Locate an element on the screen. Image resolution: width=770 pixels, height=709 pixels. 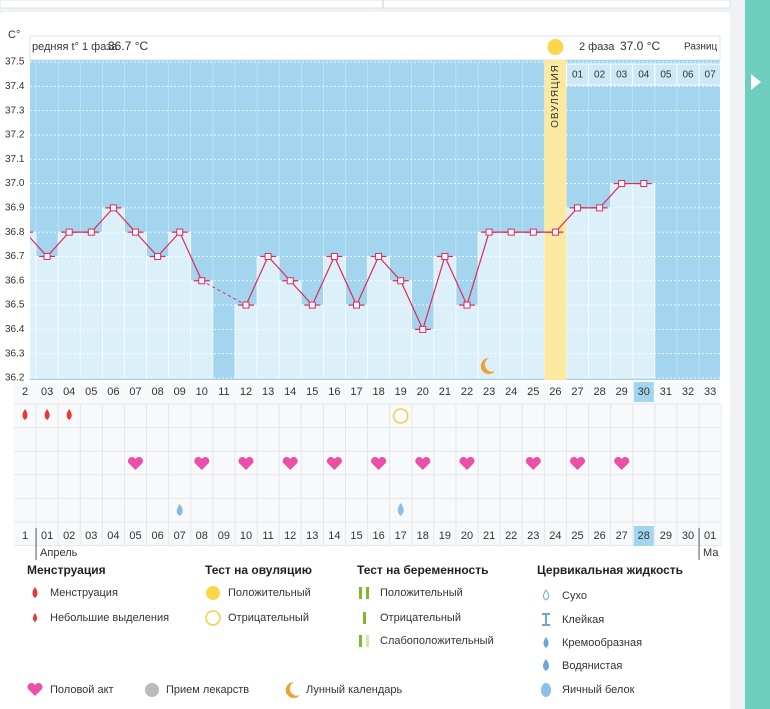
day-label: 32 is located at coordinates (688, 392).